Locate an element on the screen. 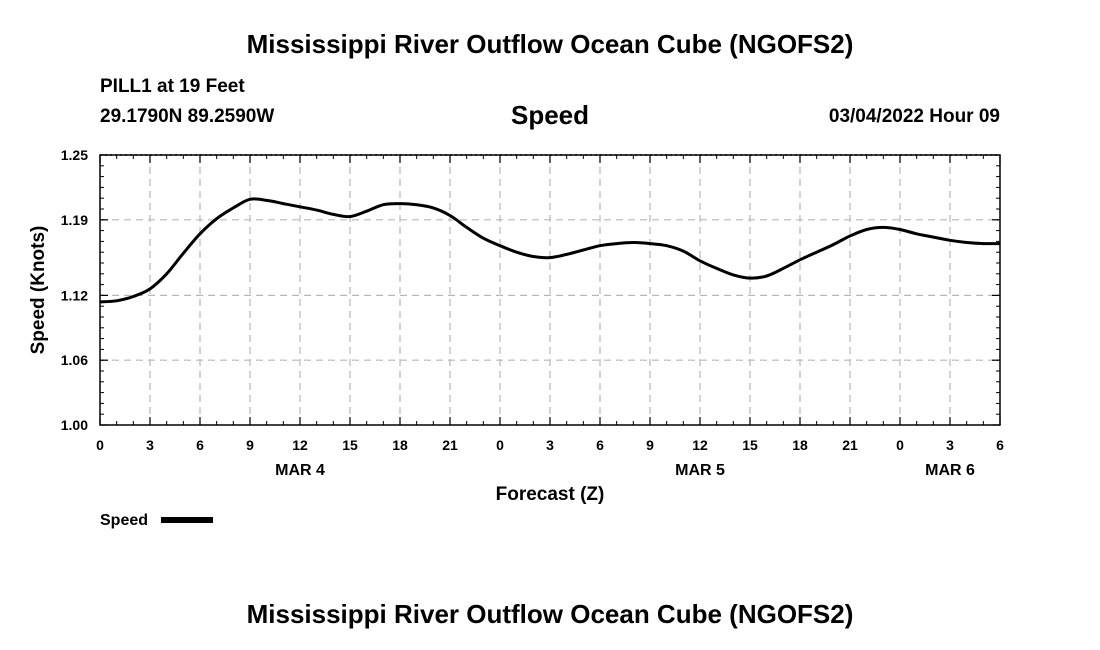 Image resolution: width=1100 pixels, height=650 pixels. date-label: MAR 4 is located at coordinates (300, 470).